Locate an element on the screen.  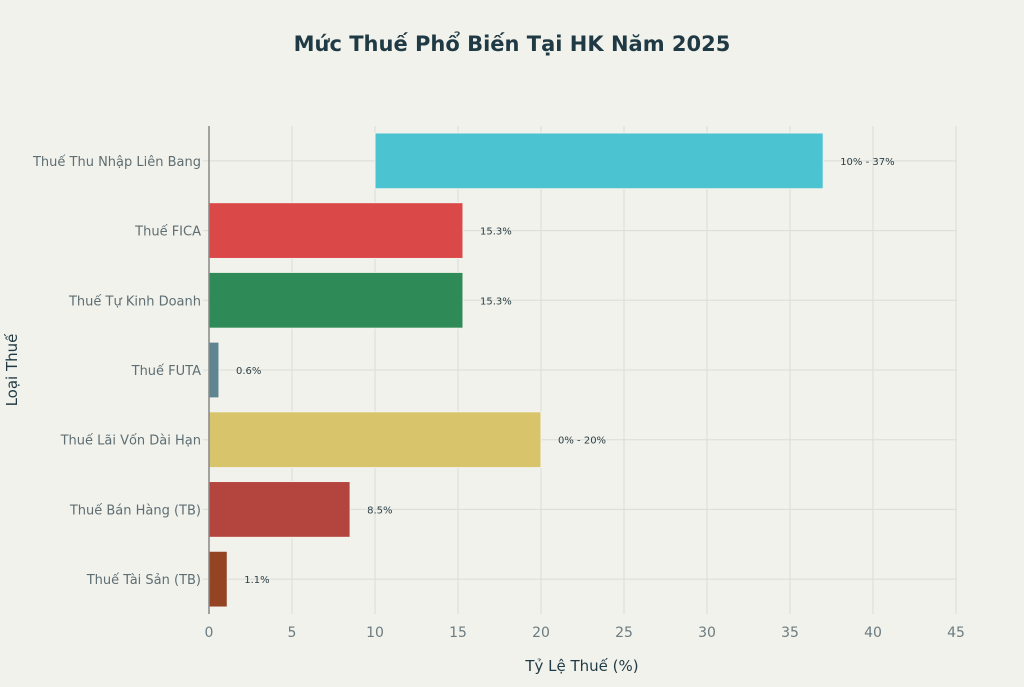
x-tick-label: 45 is located at coordinates (956, 633).